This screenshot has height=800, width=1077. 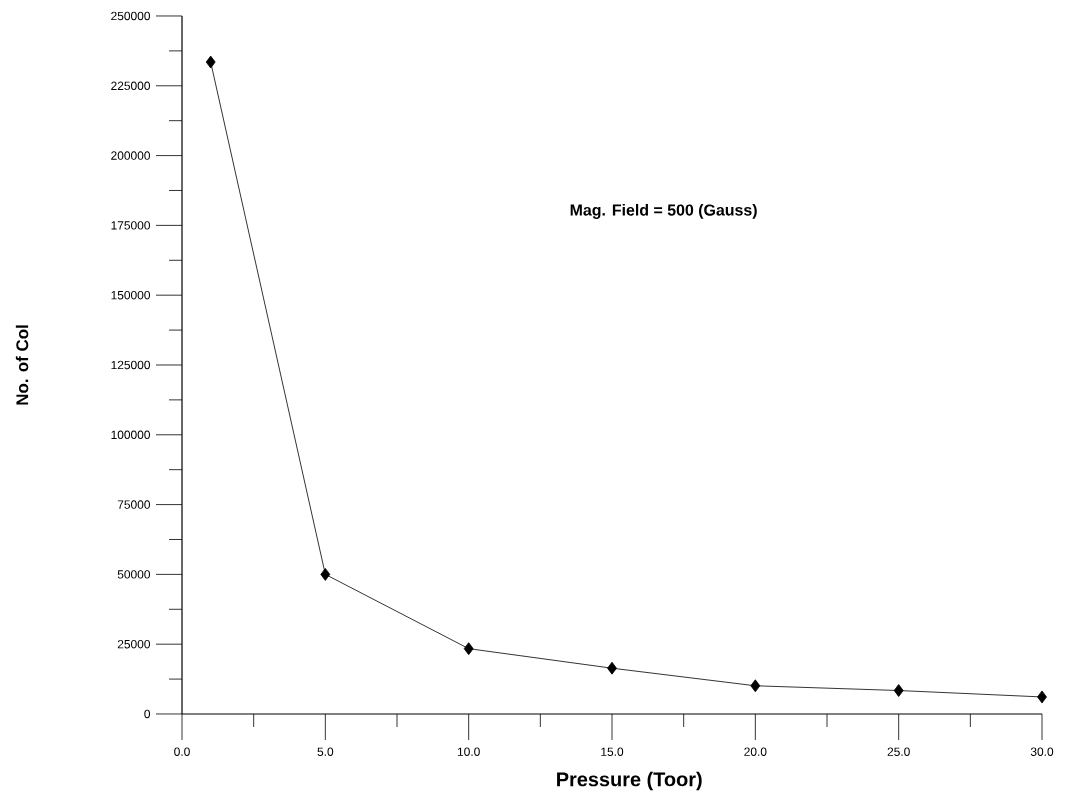 What do you see at coordinates (22, 365) in the screenshot?
I see `y-axis-title: No. of Col` at bounding box center [22, 365].